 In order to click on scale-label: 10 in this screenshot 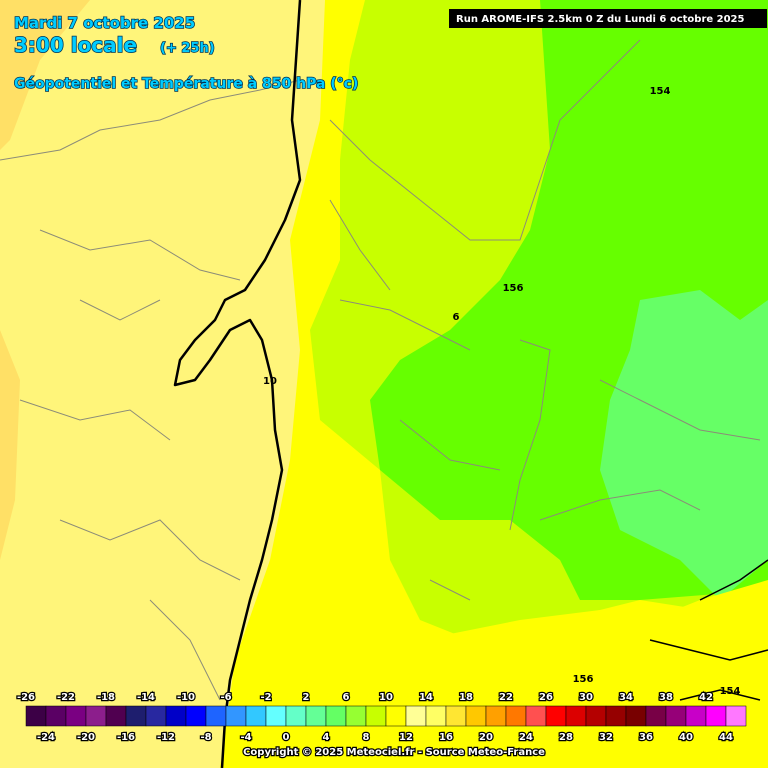, I will do `click(386, 697)`.